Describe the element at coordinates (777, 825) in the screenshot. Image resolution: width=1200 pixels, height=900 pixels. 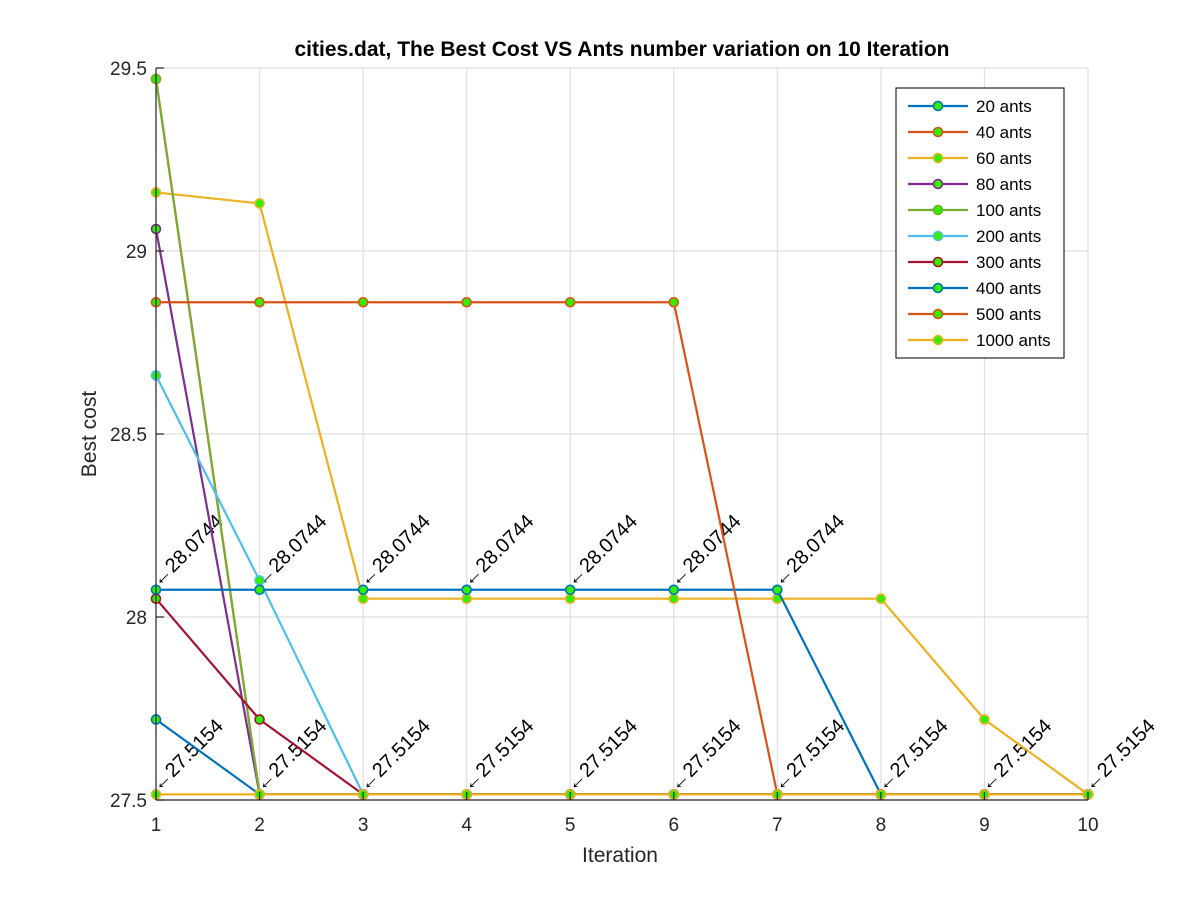
I see `x-tick-label: 7` at that location.